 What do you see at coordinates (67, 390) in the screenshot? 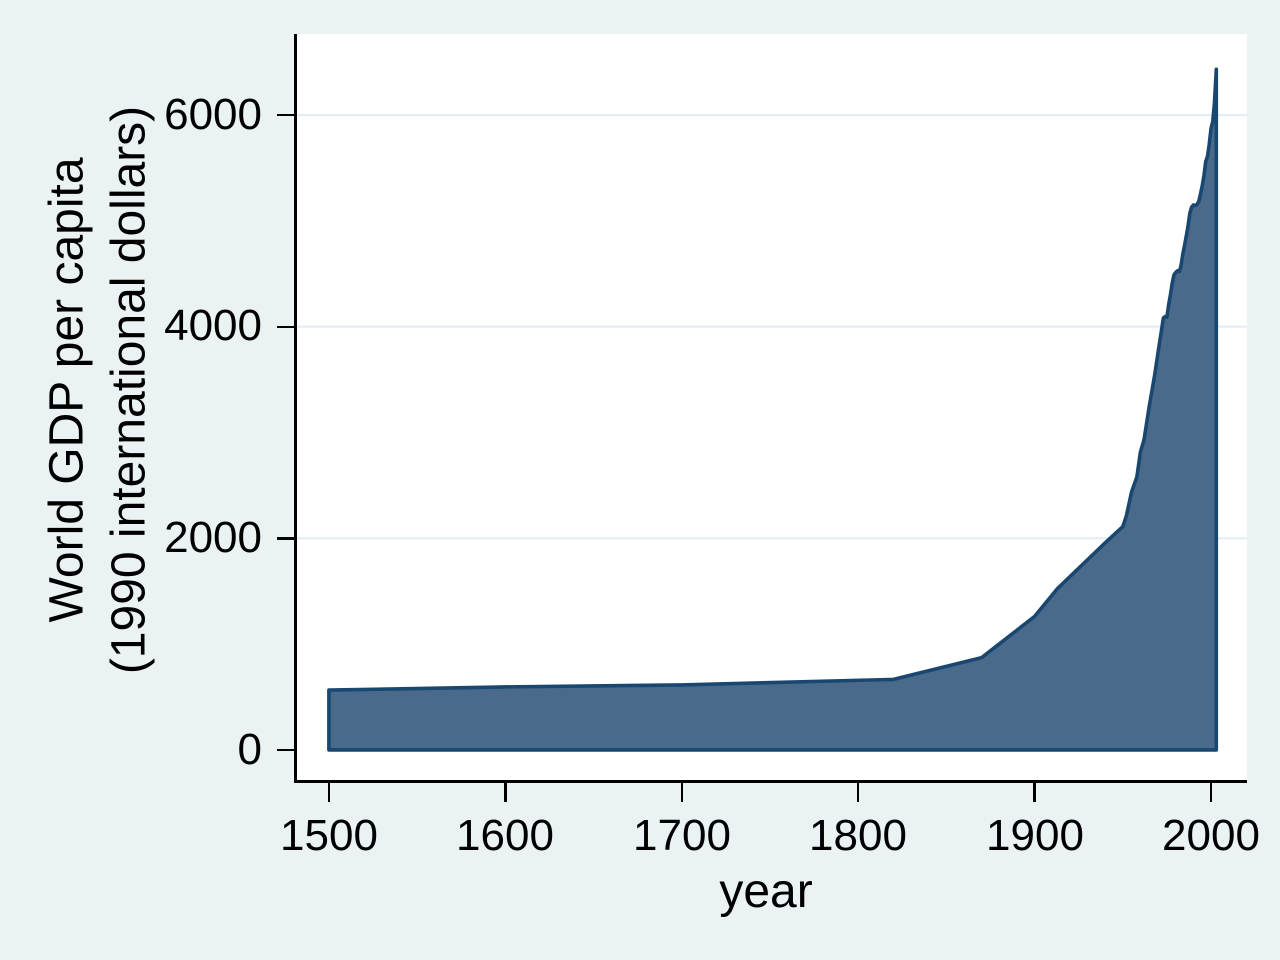
I see `y-axis-title-line1: World GDP per capita` at bounding box center [67, 390].